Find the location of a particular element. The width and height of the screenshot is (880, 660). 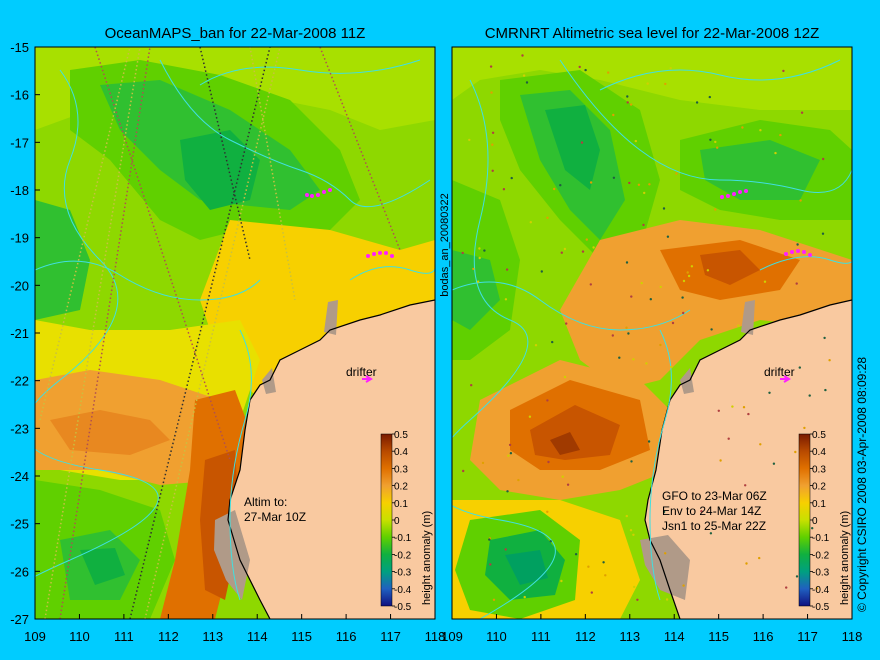

y-tick-label: -24 is located at coordinates (19, 476).